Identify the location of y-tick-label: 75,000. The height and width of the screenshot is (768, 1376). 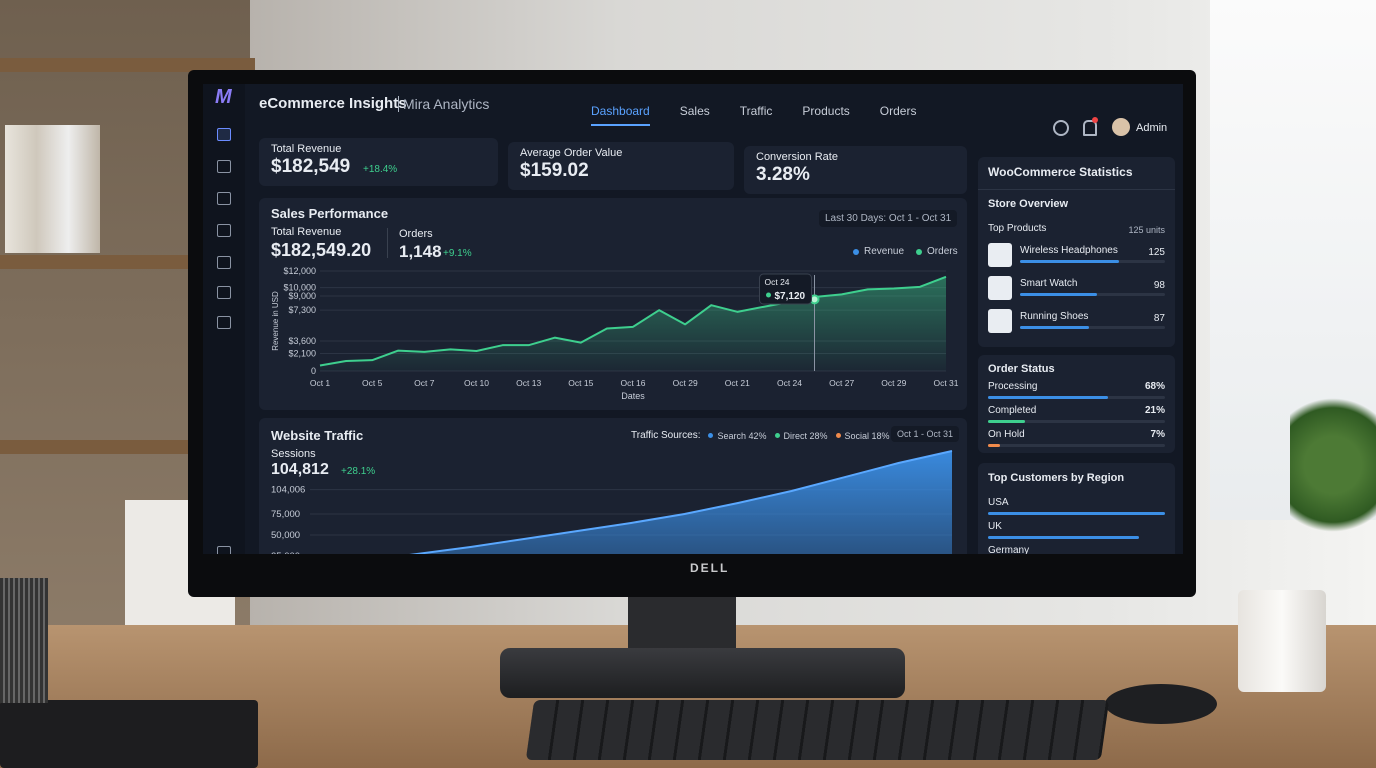
(285, 514).